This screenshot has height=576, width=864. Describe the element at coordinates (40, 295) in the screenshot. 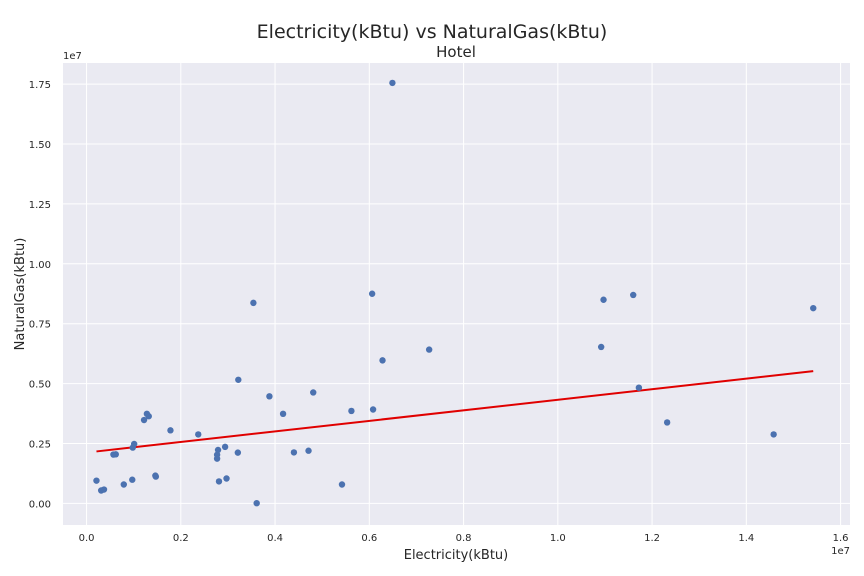

I see `y-tick-labels: 0.00 0.25 0.50 0.75 1.00 1.25 1.50 1.75` at that location.